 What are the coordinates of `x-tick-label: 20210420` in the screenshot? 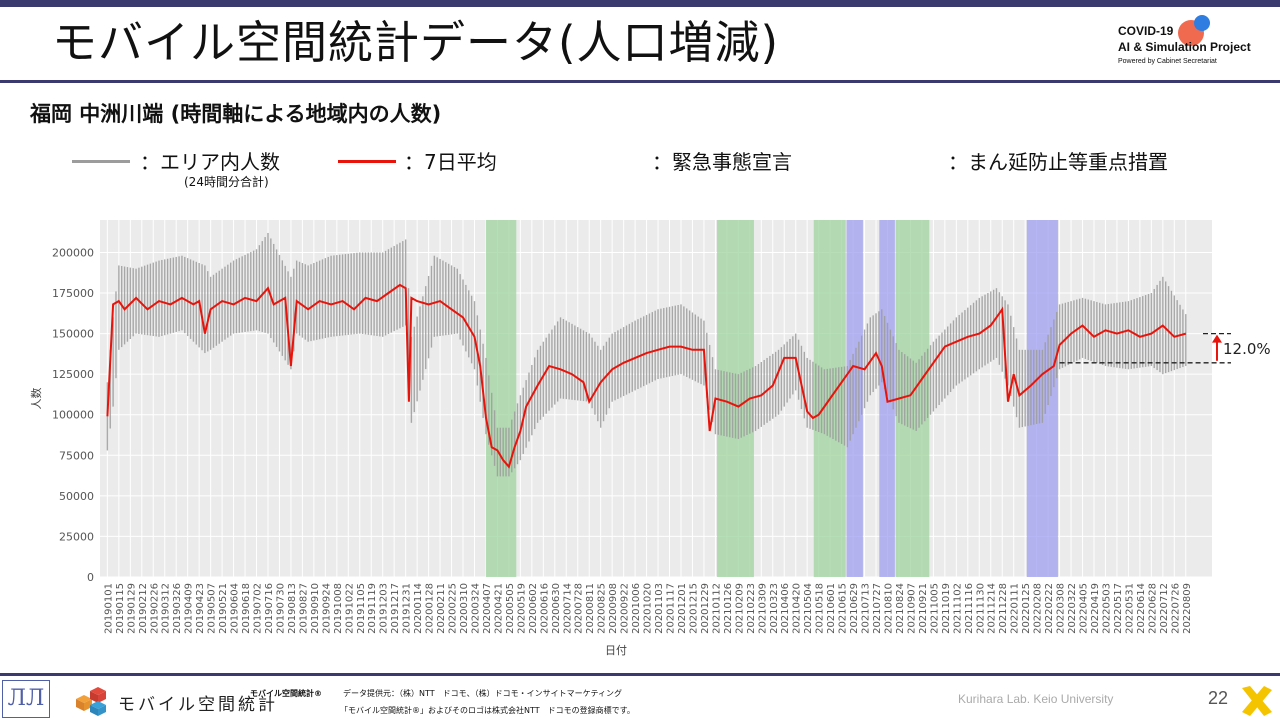 It's located at (797, 608).